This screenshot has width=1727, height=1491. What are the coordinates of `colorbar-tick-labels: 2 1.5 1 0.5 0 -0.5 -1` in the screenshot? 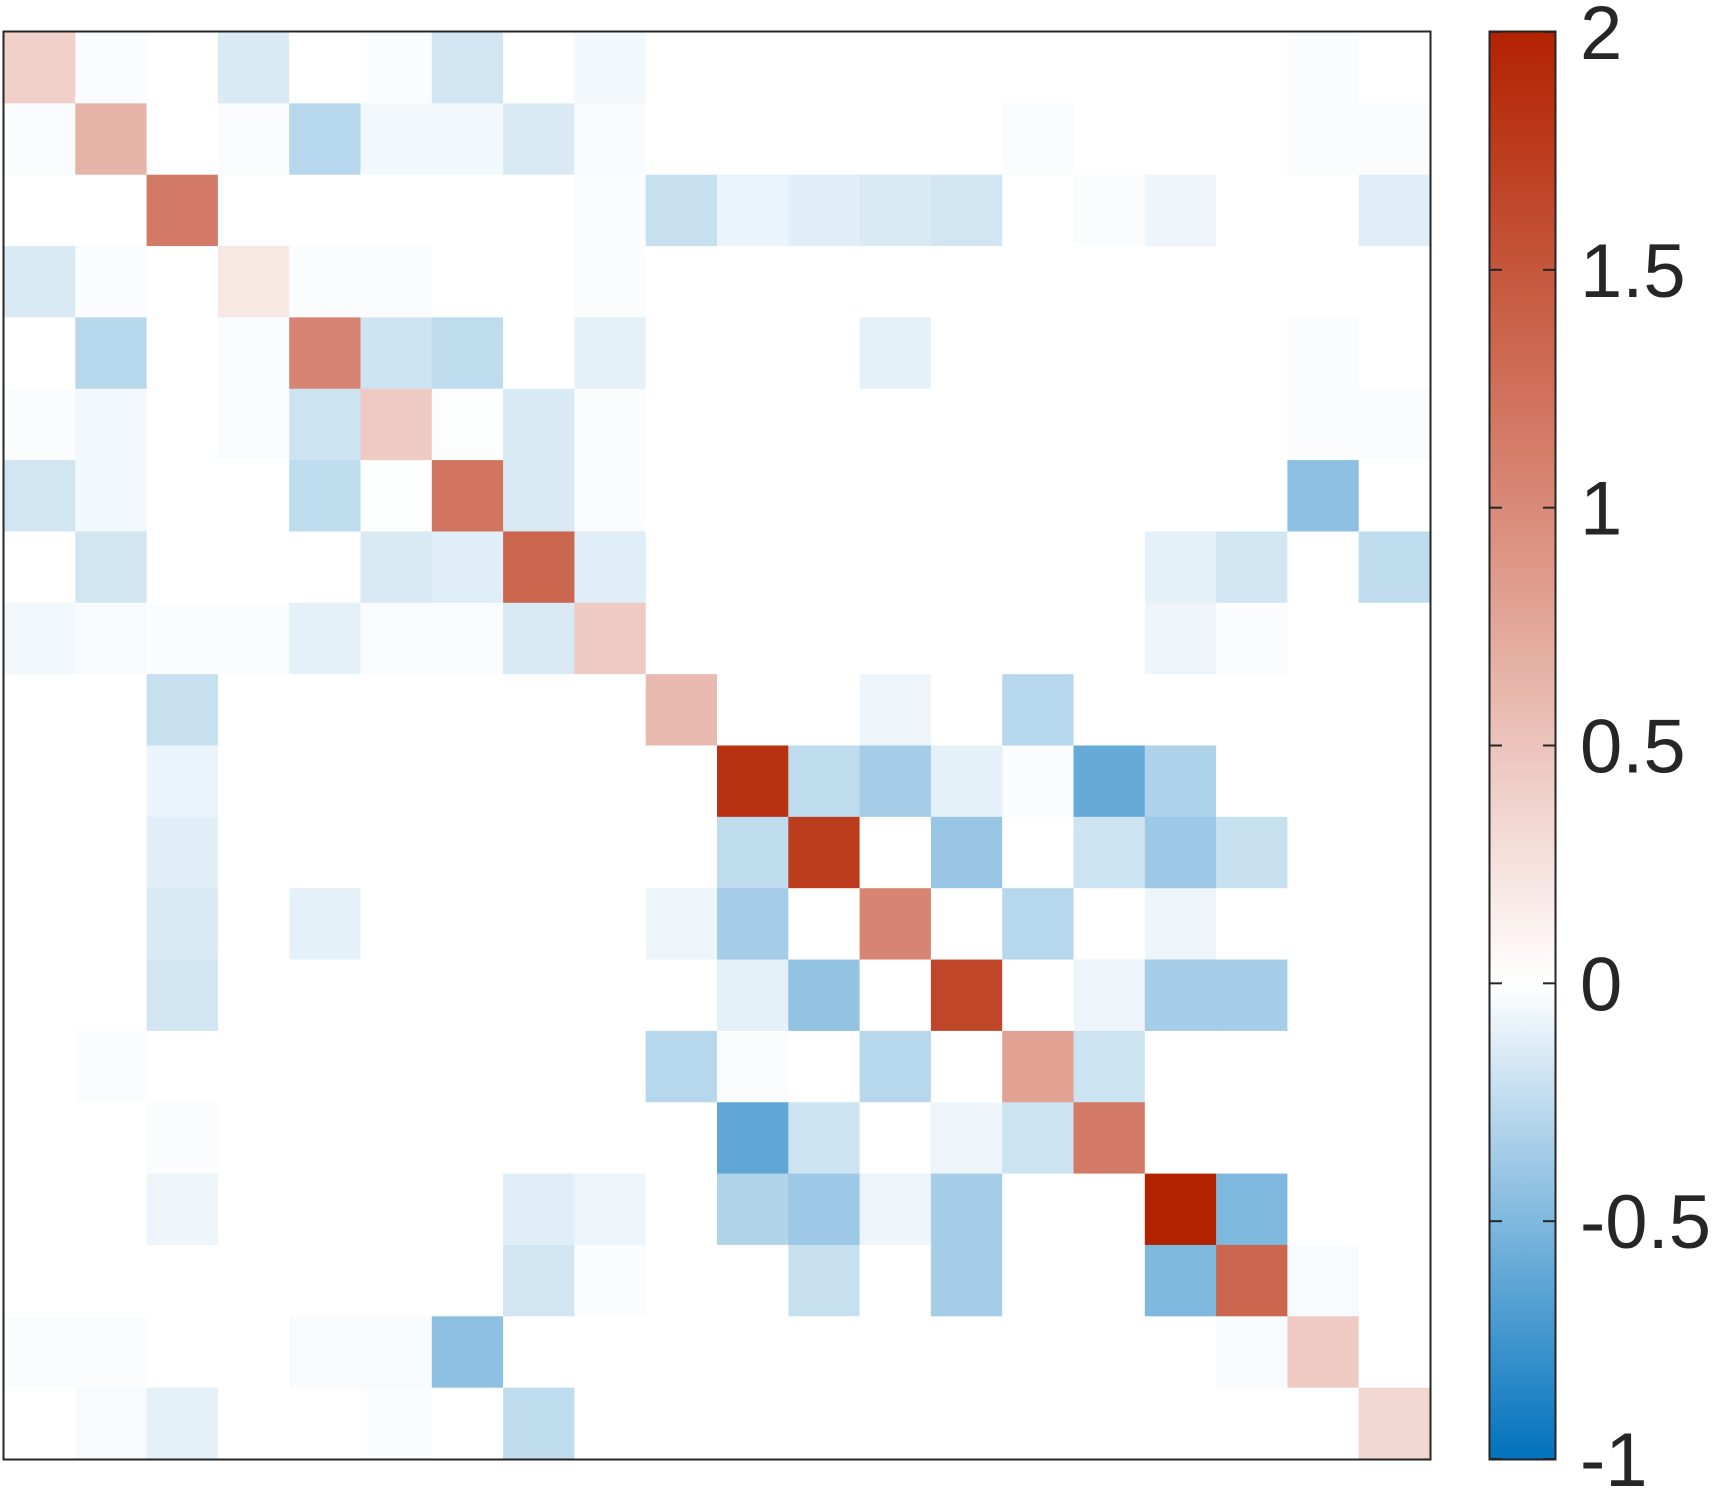 It's located at (1645, 745).